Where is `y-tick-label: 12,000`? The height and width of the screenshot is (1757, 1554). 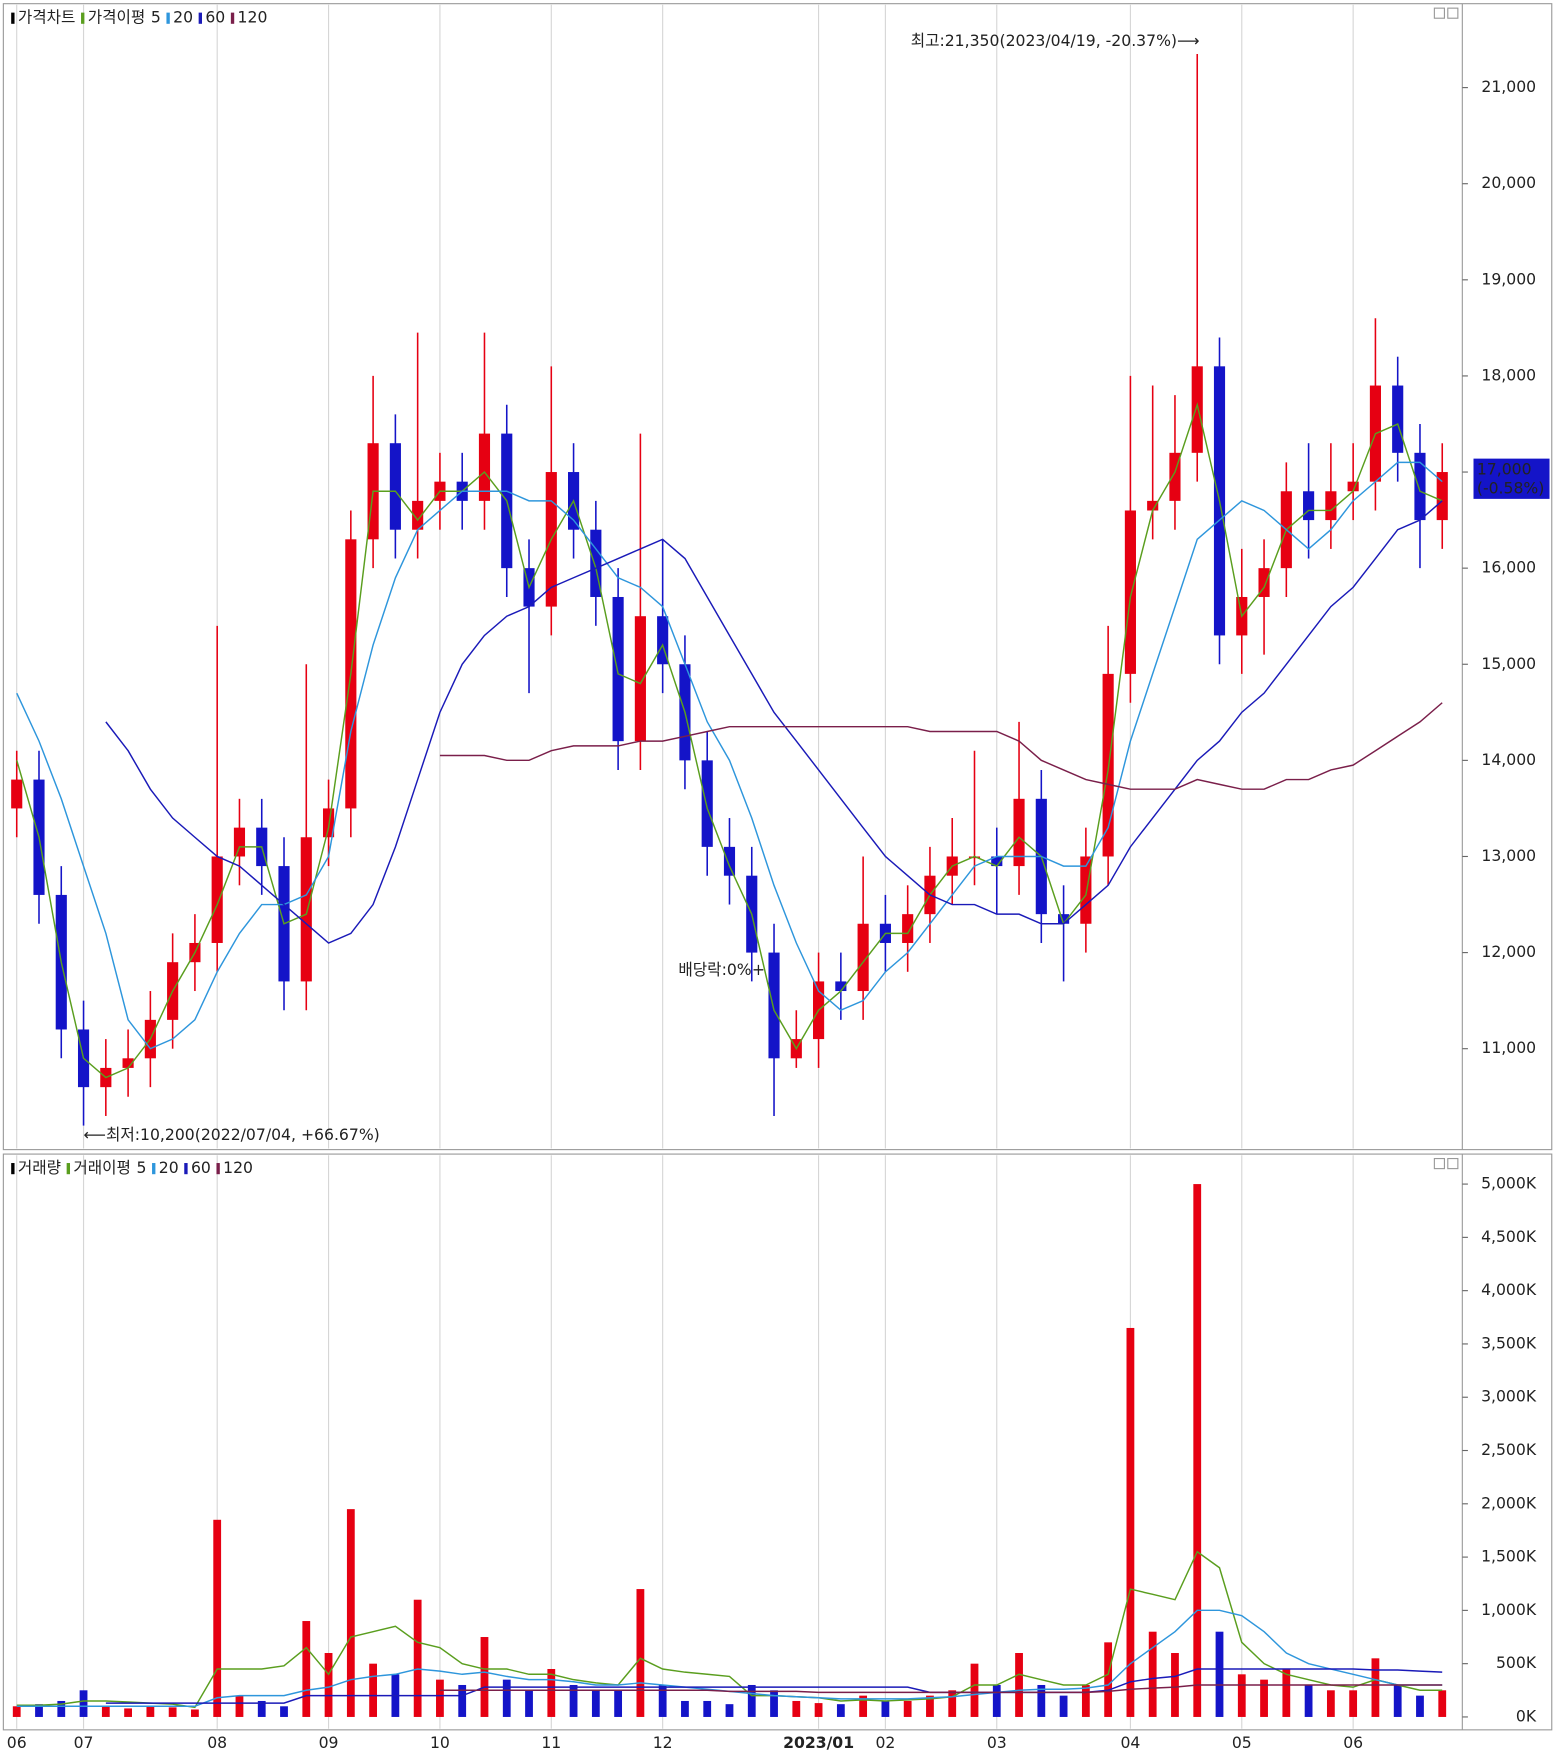
y-tick-label: 12,000 is located at coordinates (1508, 951).